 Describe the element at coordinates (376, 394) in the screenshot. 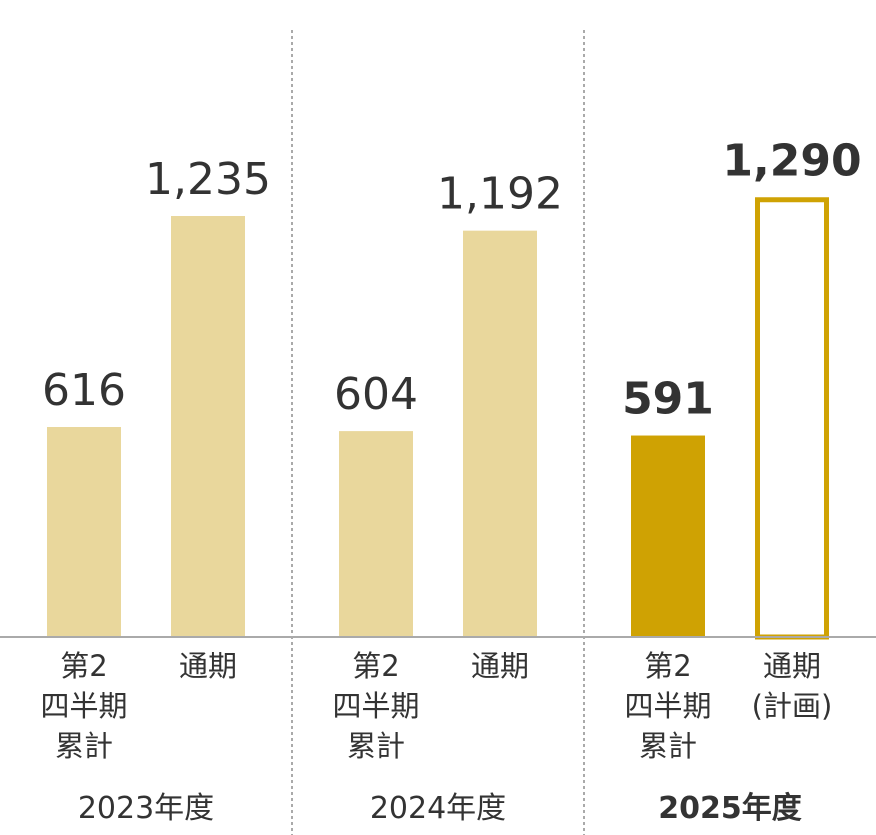

I see `data-label: 604` at that location.